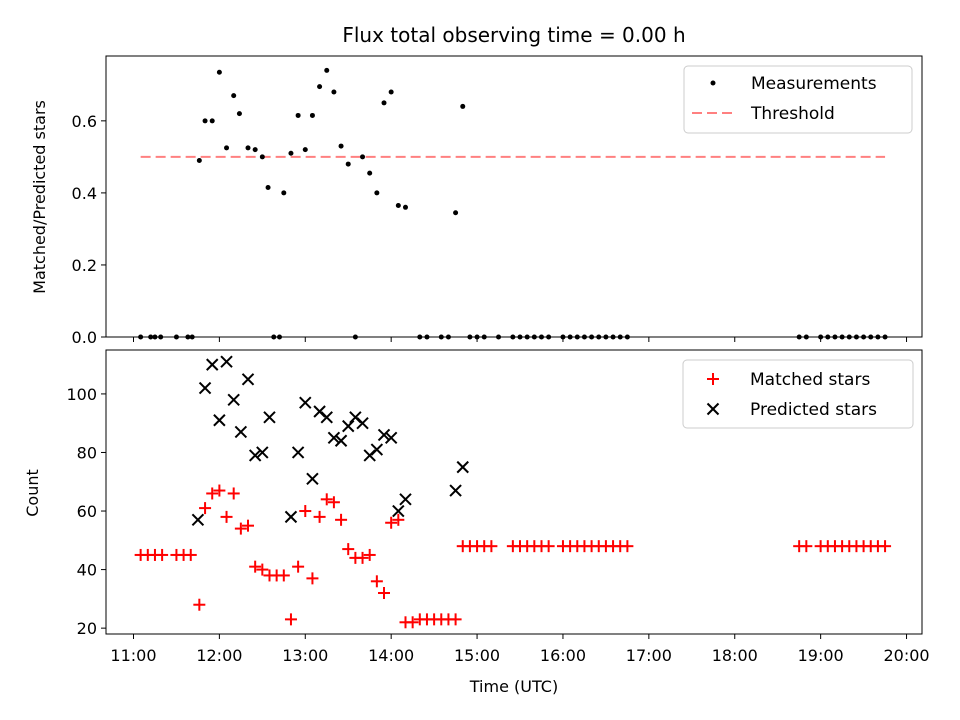 Image resolution: width=960 pixels, height=720 pixels. I want to click on y-tick-label: 60, so click(87, 511).